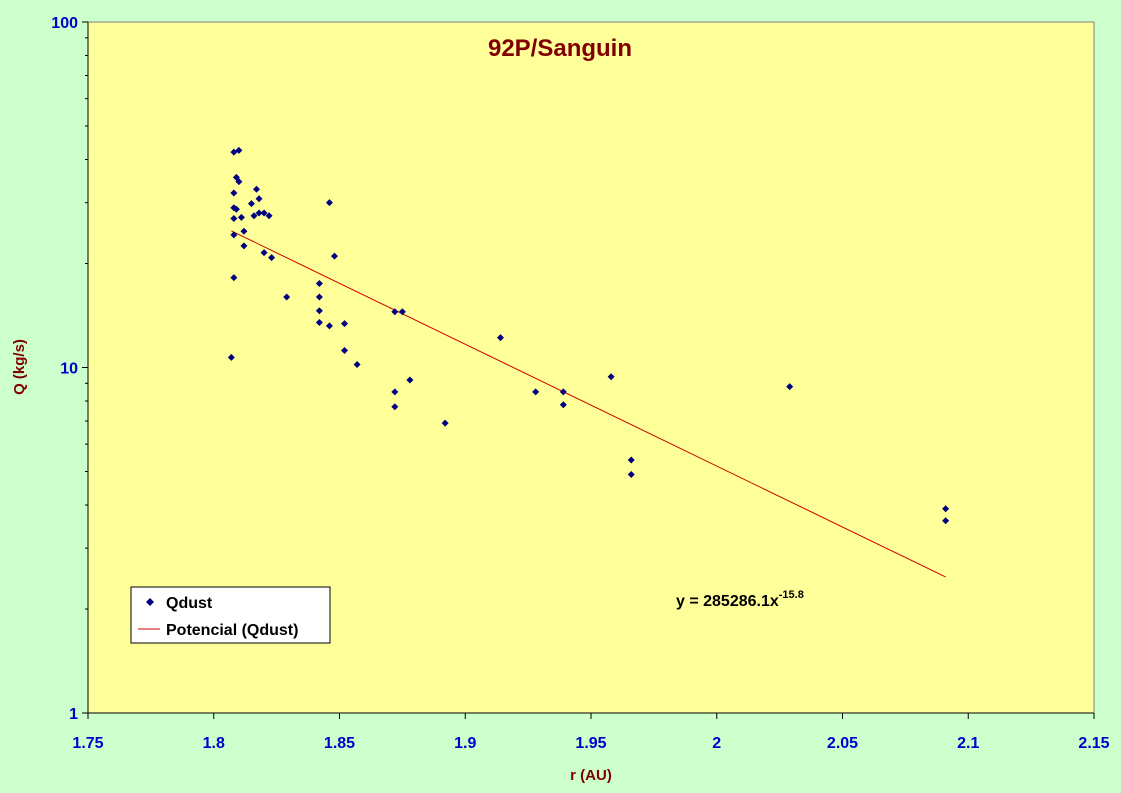  What do you see at coordinates (727, 601) in the screenshot?
I see `equation-base: y = 285286.1x` at bounding box center [727, 601].